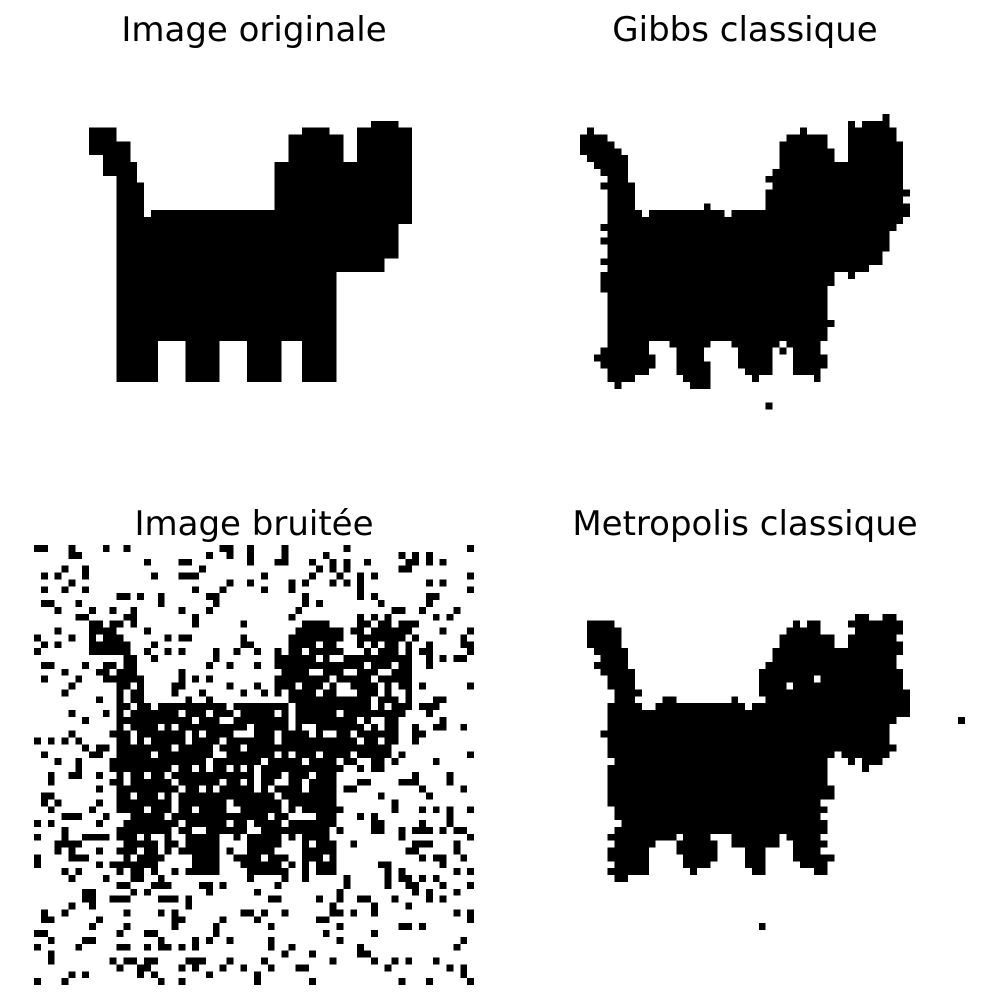 Image resolution: width=1000 pixels, height=1000 pixels. What do you see at coordinates (254, 30) in the screenshot?
I see `panel-title-original: Image originale` at bounding box center [254, 30].